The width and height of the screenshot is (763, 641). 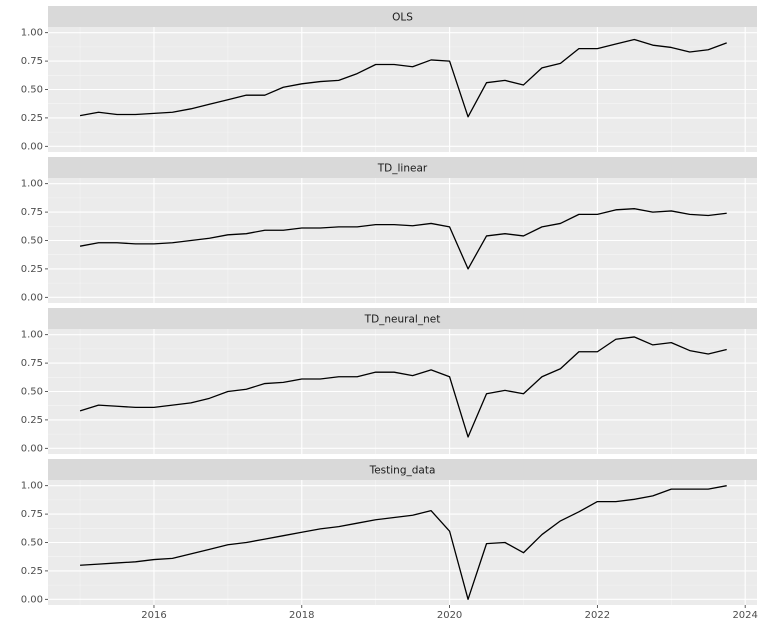 I want to click on x-tick-label: 2024, so click(x=744, y=615).